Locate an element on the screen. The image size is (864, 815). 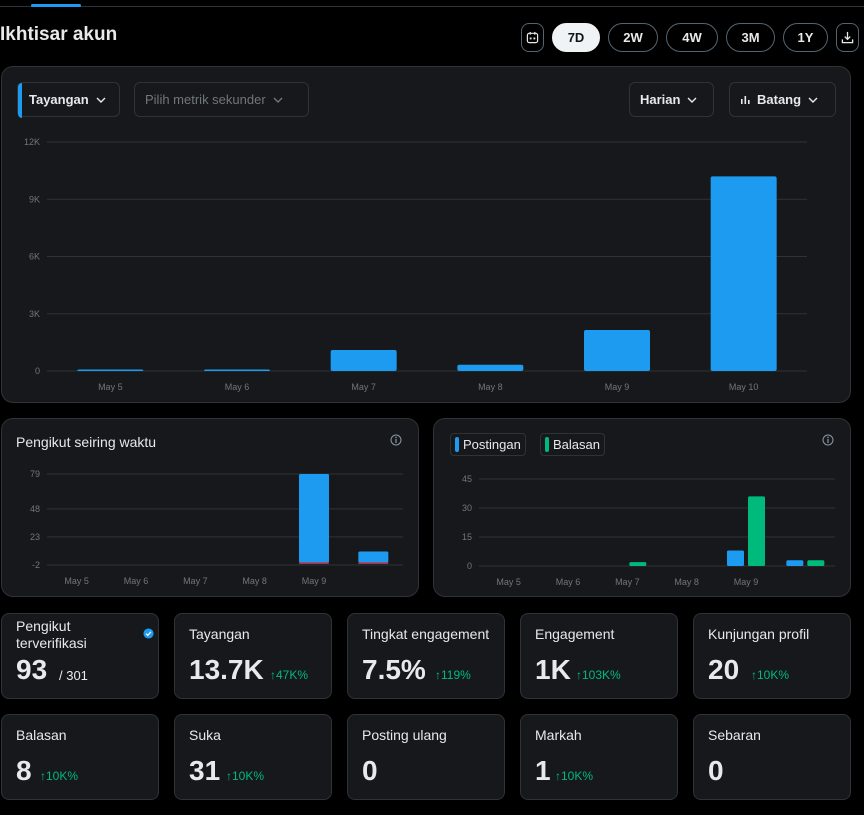
stat-engagement-rate: Tingkat engagement 7.5% ↑119% is located at coordinates (426, 656).